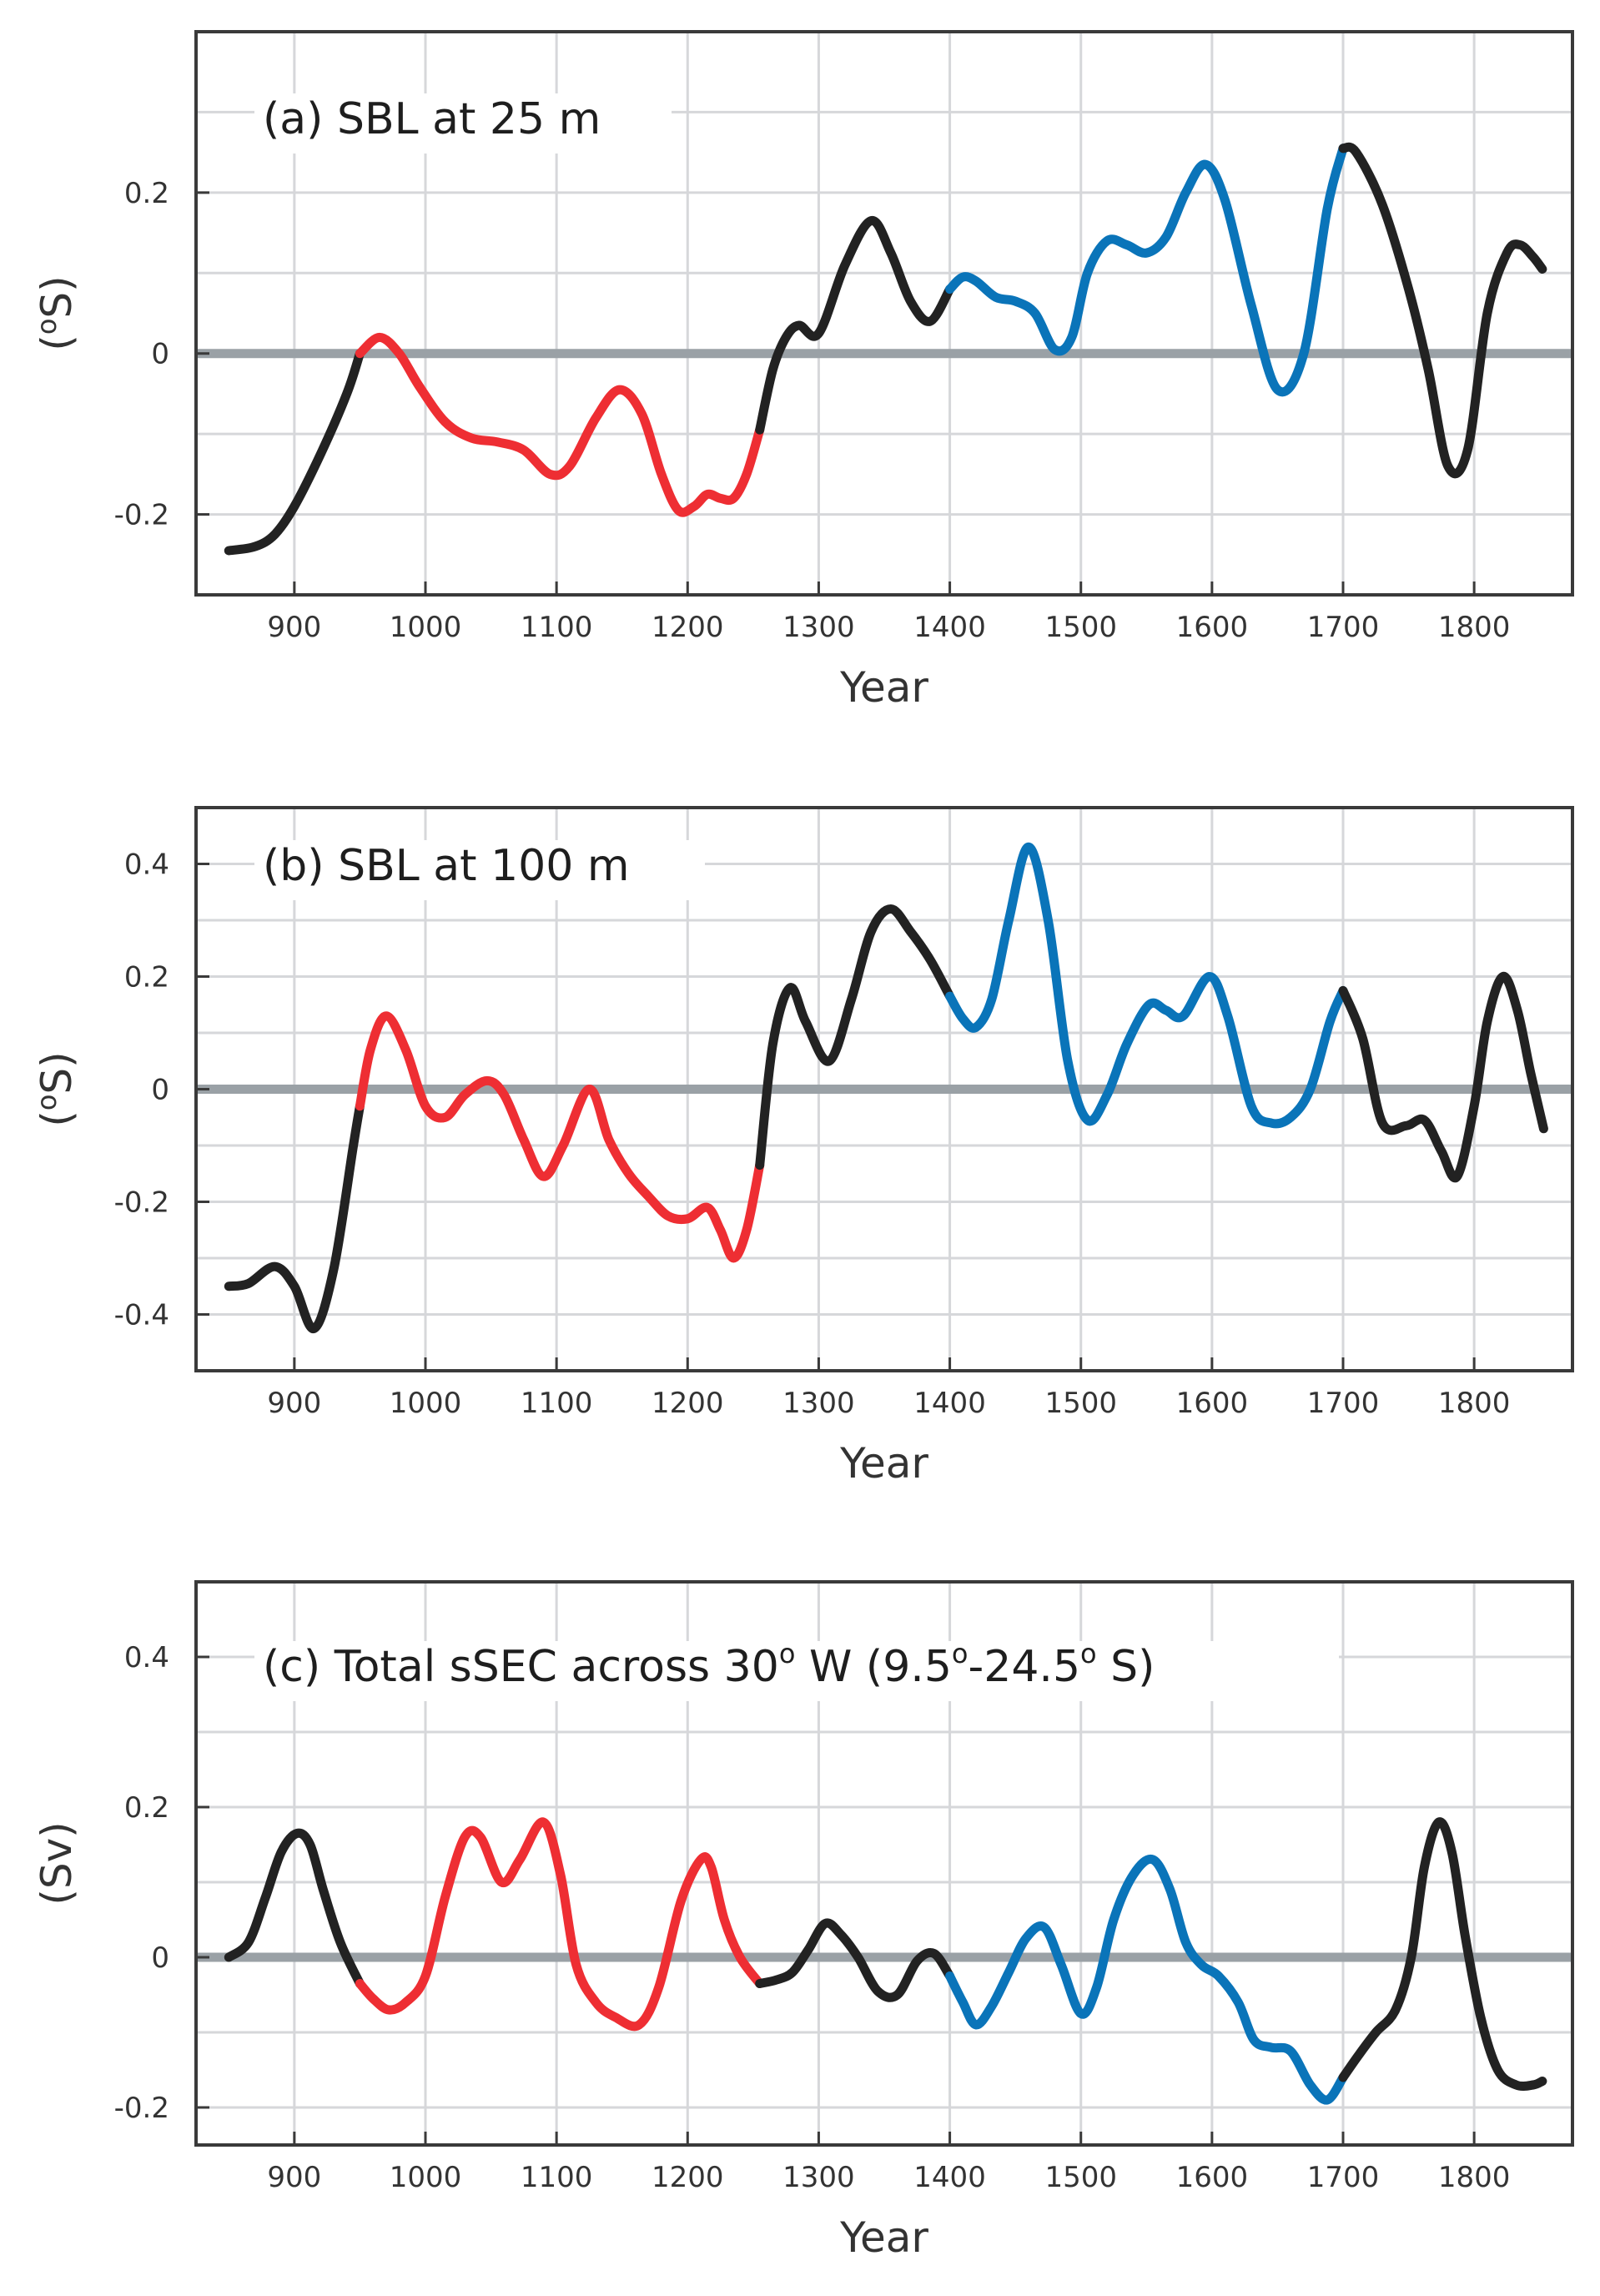  I want to click on panel-title: (a) SBL at 25 m, so click(432, 119).